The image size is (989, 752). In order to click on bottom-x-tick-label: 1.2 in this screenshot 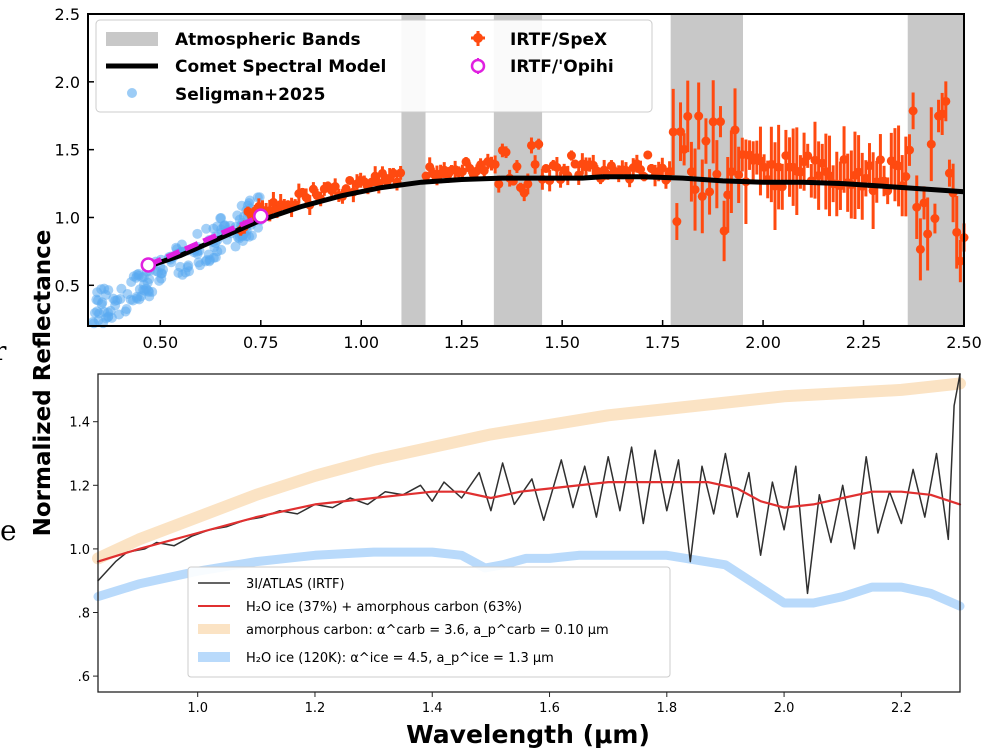, I will do `click(315, 708)`.